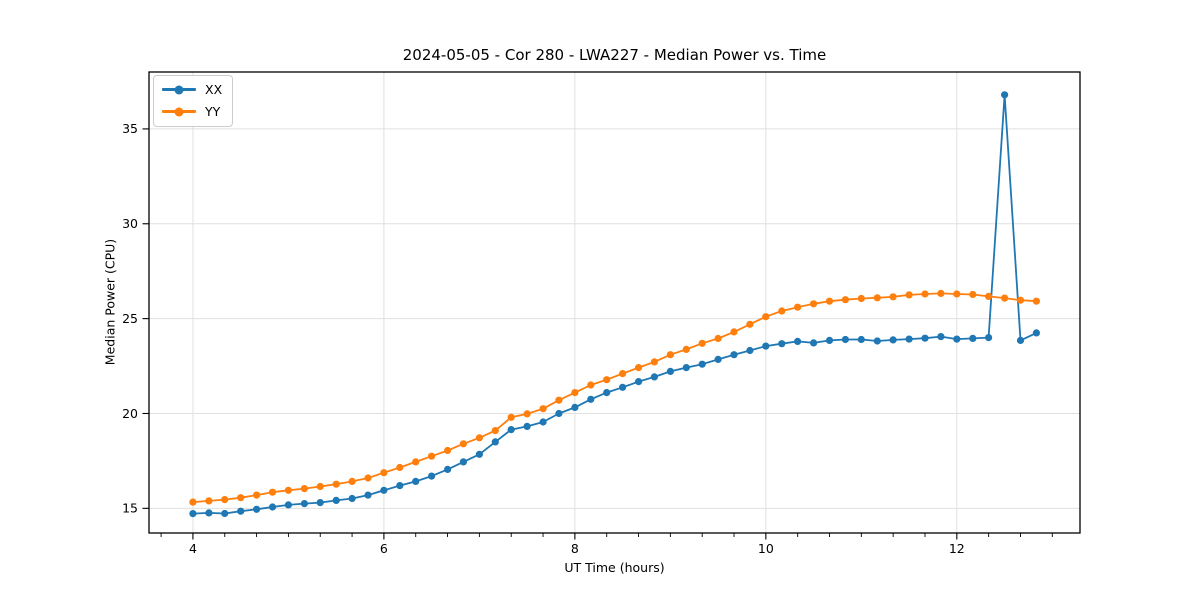 The width and height of the screenshot is (1200, 600). Describe the element at coordinates (575, 548) in the screenshot. I see `x-tick-label: 8` at that location.